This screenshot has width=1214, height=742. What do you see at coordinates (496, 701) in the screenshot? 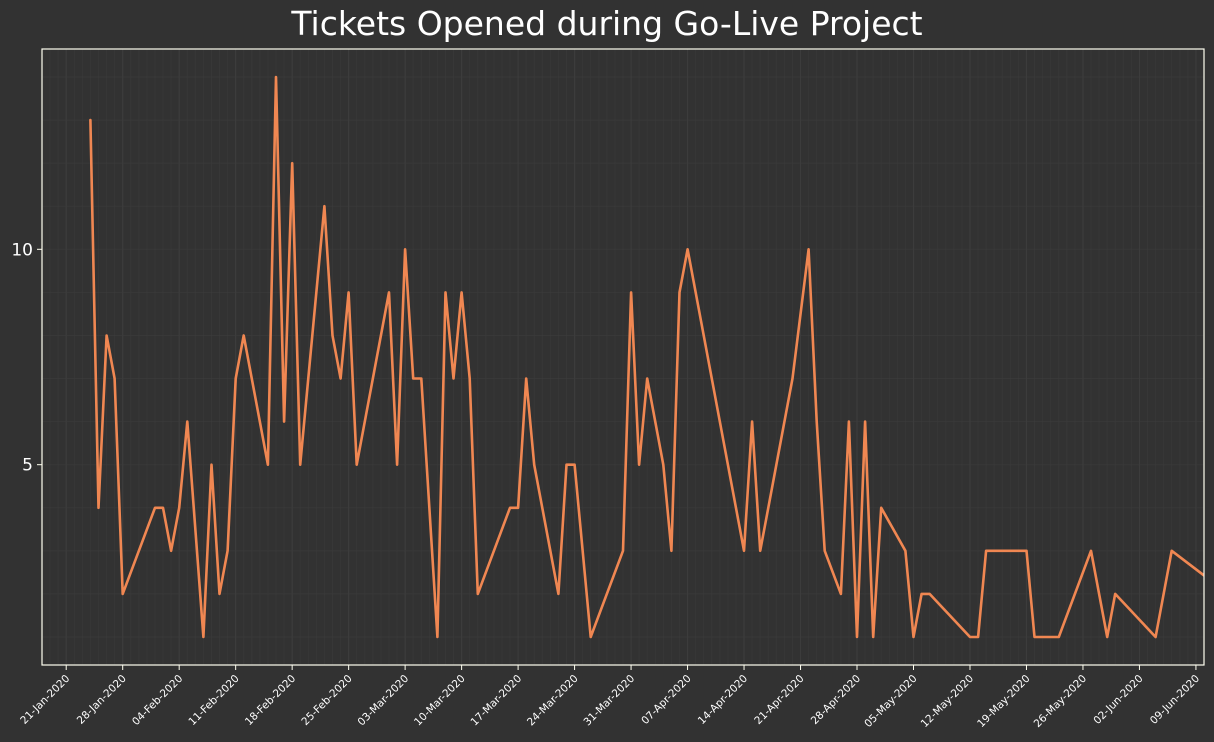
I see `x-tick-label: 17-Mar-2020` at bounding box center [496, 701].